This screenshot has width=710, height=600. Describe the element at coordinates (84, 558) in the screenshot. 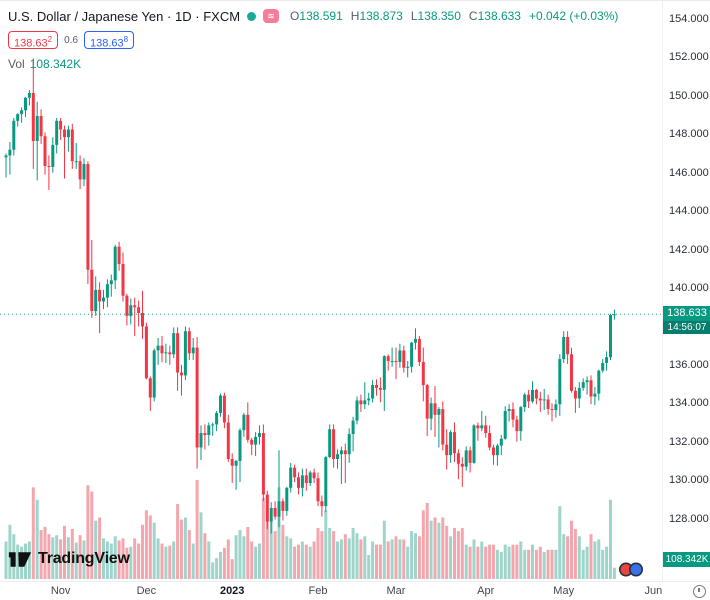

I see `tradingview-wordmark: TradingView` at that location.